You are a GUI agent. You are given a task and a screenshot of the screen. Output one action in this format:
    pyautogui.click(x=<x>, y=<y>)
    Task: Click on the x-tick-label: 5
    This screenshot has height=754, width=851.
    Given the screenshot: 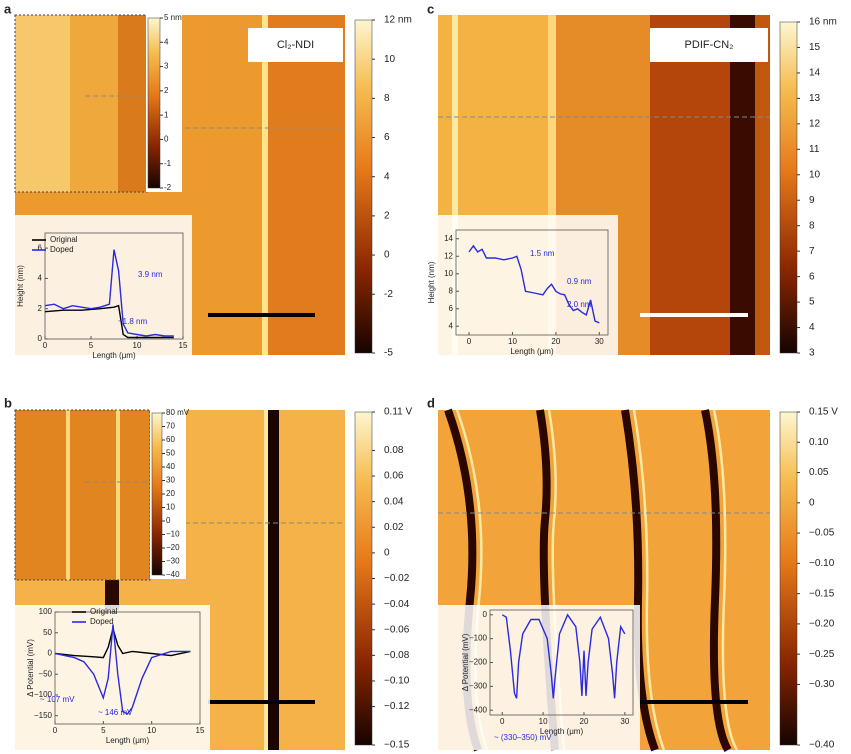 What is the action you would take?
    pyautogui.click(x=103, y=730)
    